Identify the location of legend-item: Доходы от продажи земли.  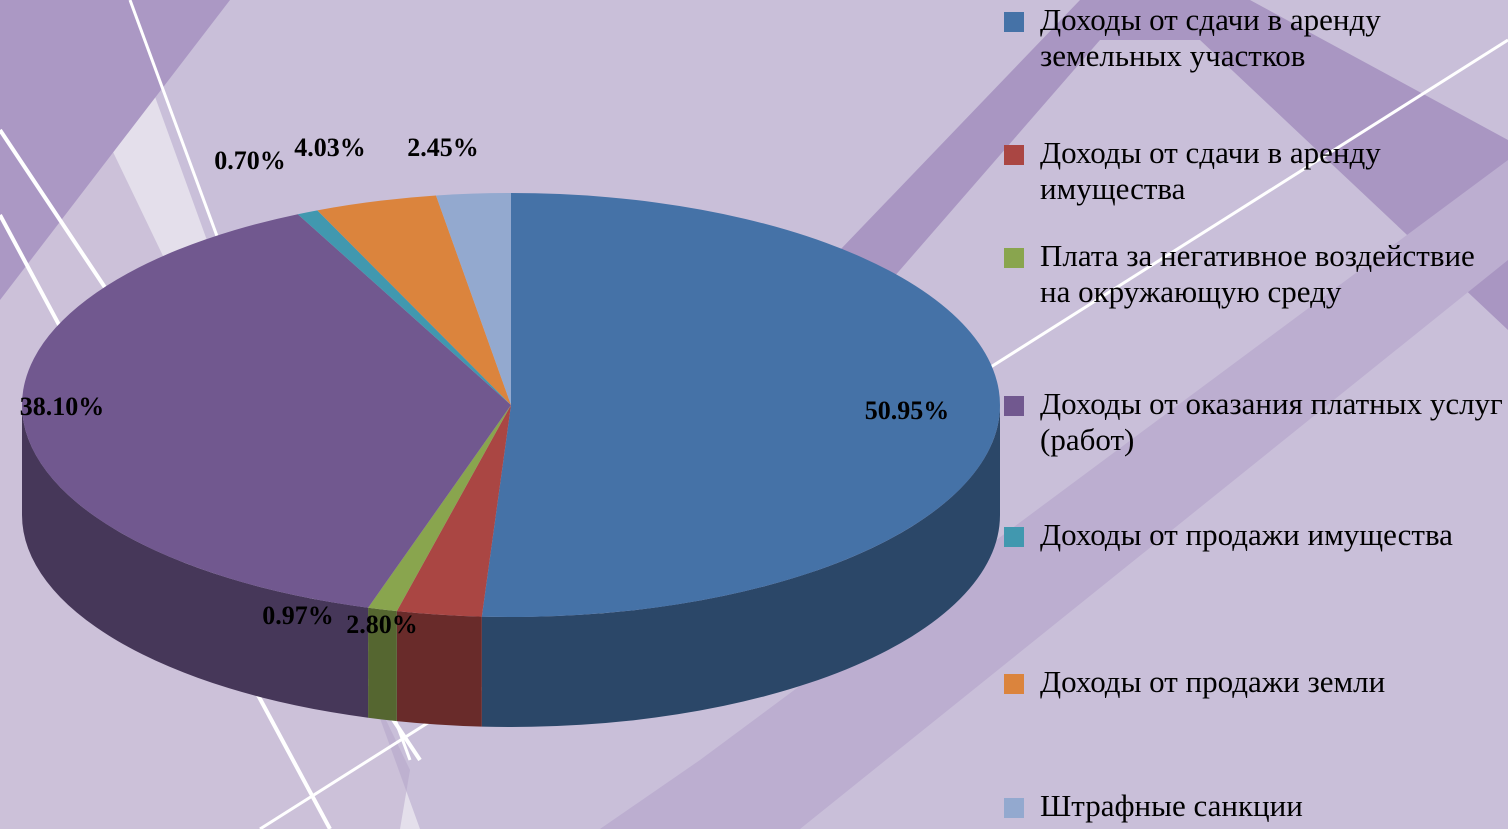
(1254, 682).